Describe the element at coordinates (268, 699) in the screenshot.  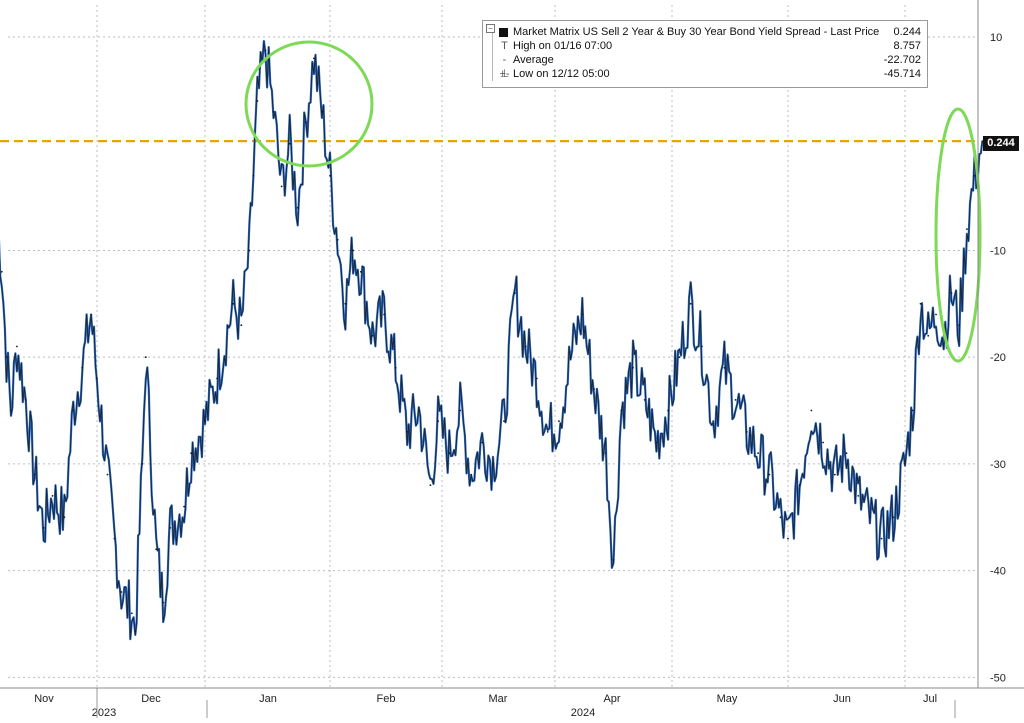
I see `x-tick-label: Jan` at that location.